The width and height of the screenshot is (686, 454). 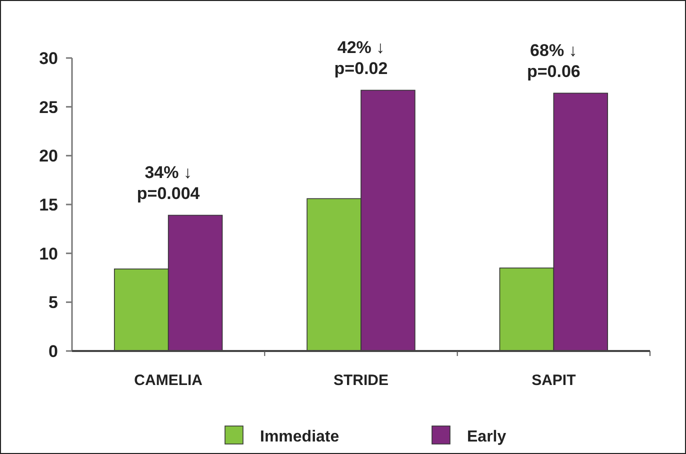 I want to click on y-tick-label: 15, so click(x=48, y=204).